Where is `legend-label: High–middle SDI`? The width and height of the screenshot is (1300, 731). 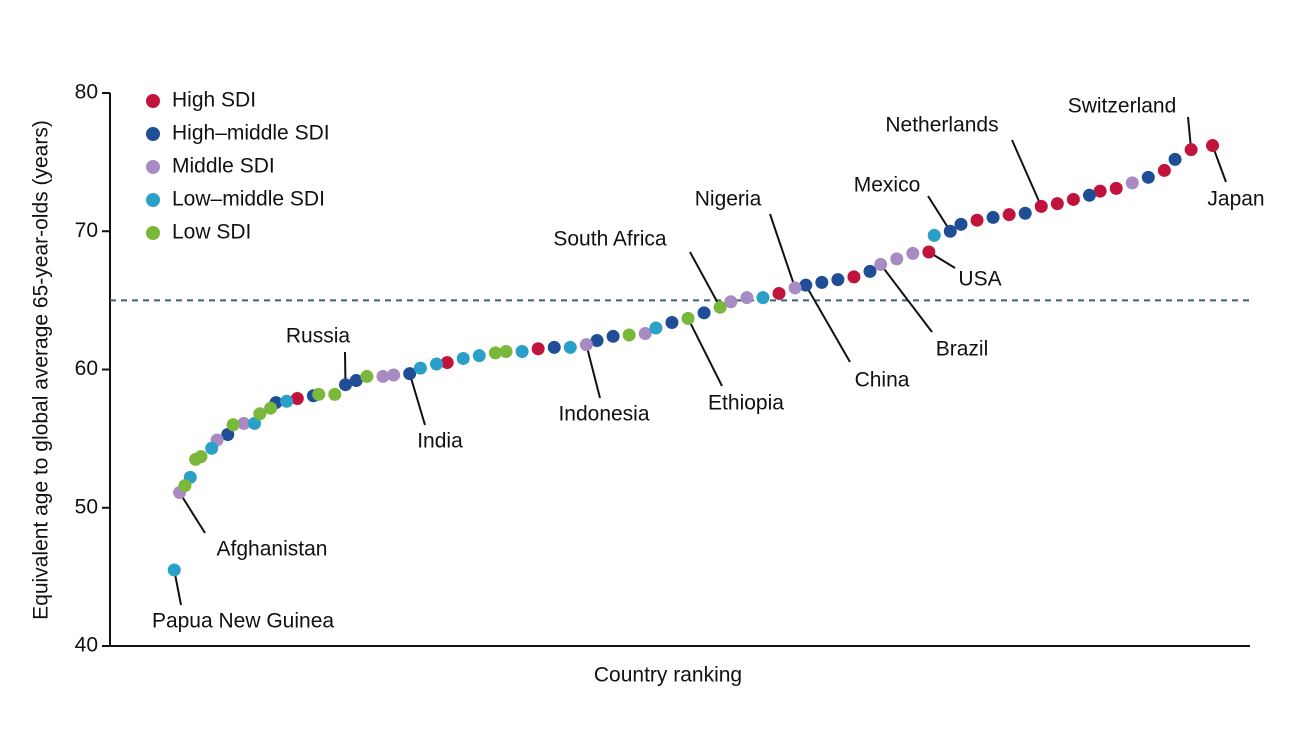 legend-label: High–middle SDI is located at coordinates (251, 133).